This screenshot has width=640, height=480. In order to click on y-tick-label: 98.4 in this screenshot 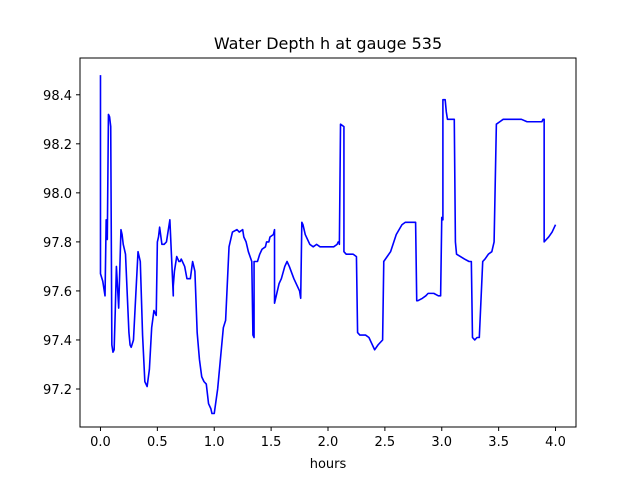, I will do `click(57, 96)`.